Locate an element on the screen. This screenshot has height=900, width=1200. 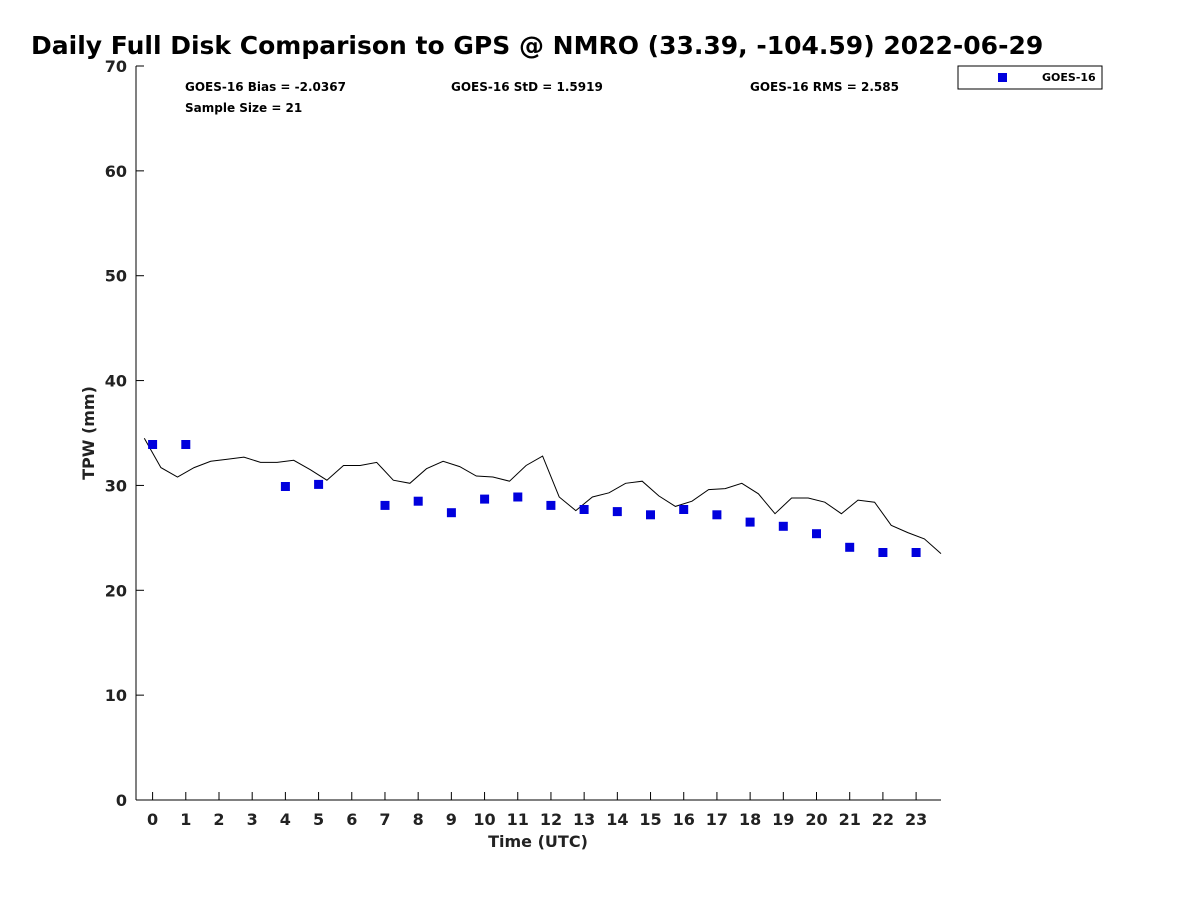
x-tick-label: 5 is located at coordinates (318, 819).